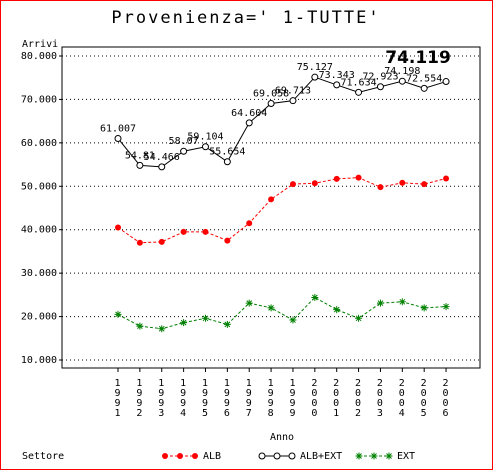  Describe the element at coordinates (423, 398) in the screenshot. I see `x-tick-label: 2005` at that location.